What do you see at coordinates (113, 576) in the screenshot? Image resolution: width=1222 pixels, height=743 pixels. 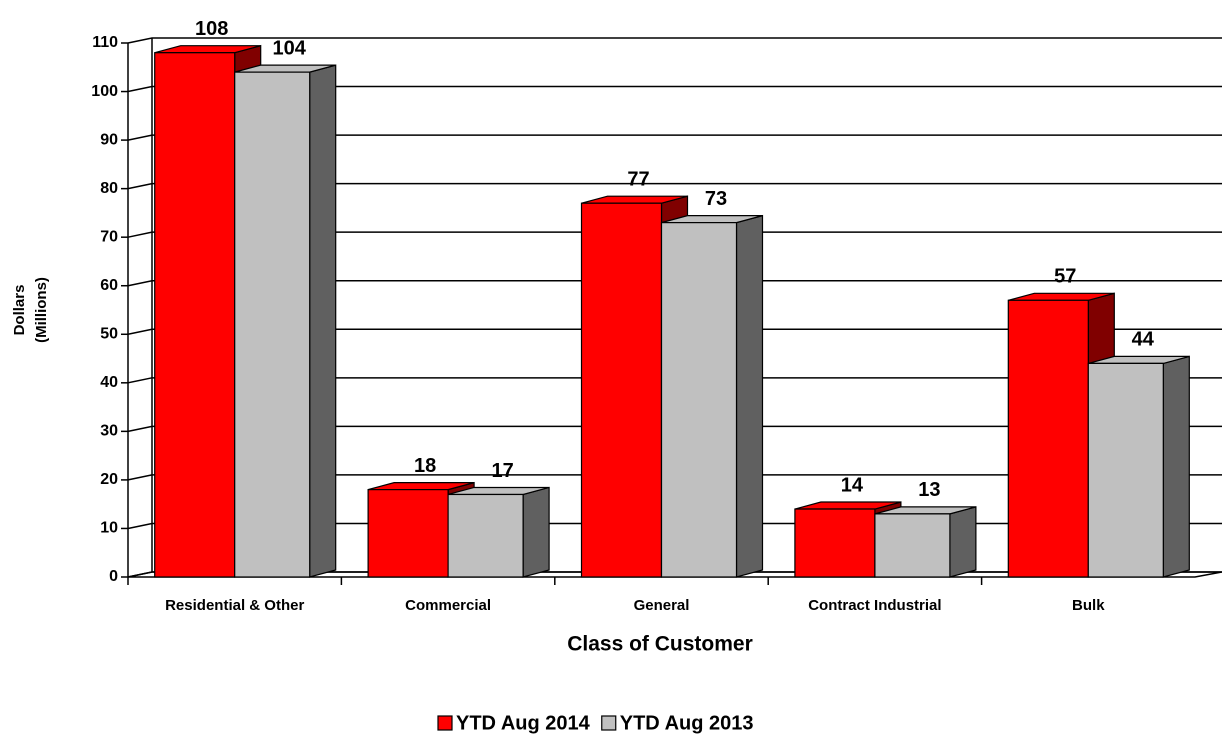 I see `y-tick-label: 0` at bounding box center [113, 576].